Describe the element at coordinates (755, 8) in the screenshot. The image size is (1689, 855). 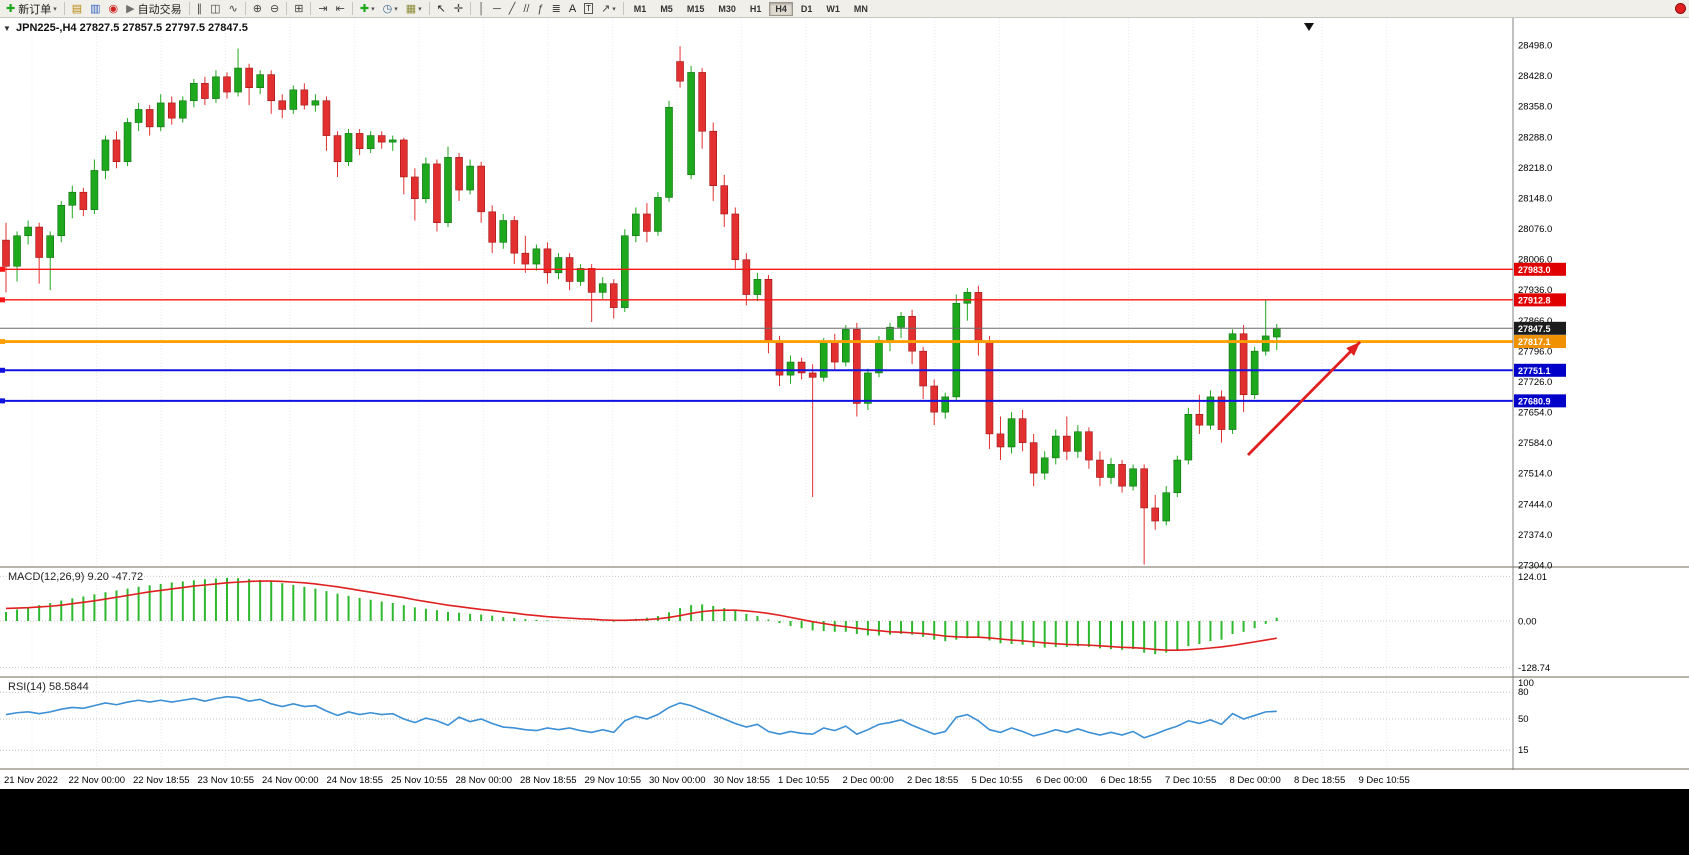
I see `timeframe-h1-button: H1` at that location.